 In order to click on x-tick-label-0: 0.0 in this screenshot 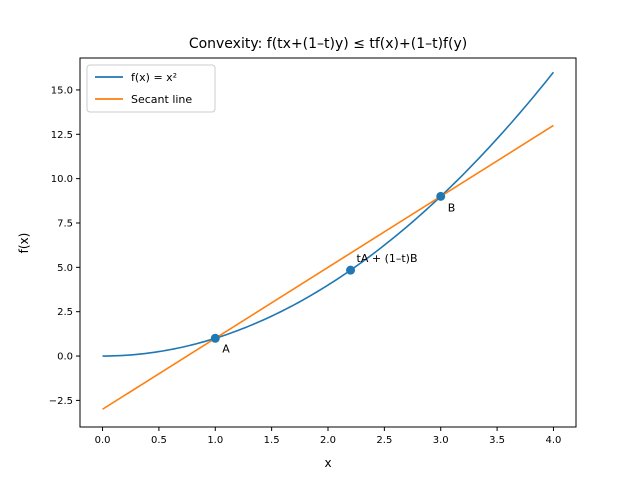, I will do `click(103, 440)`.